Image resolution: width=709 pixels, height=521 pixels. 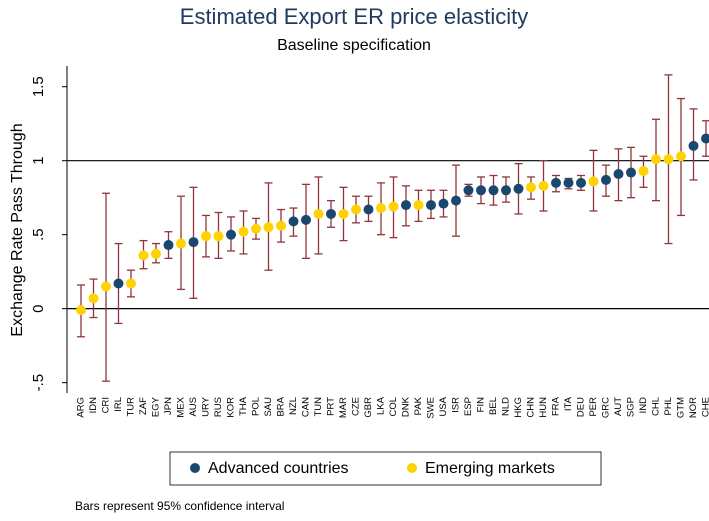 I want to click on x-tick-label: ISR, so click(x=456, y=405).